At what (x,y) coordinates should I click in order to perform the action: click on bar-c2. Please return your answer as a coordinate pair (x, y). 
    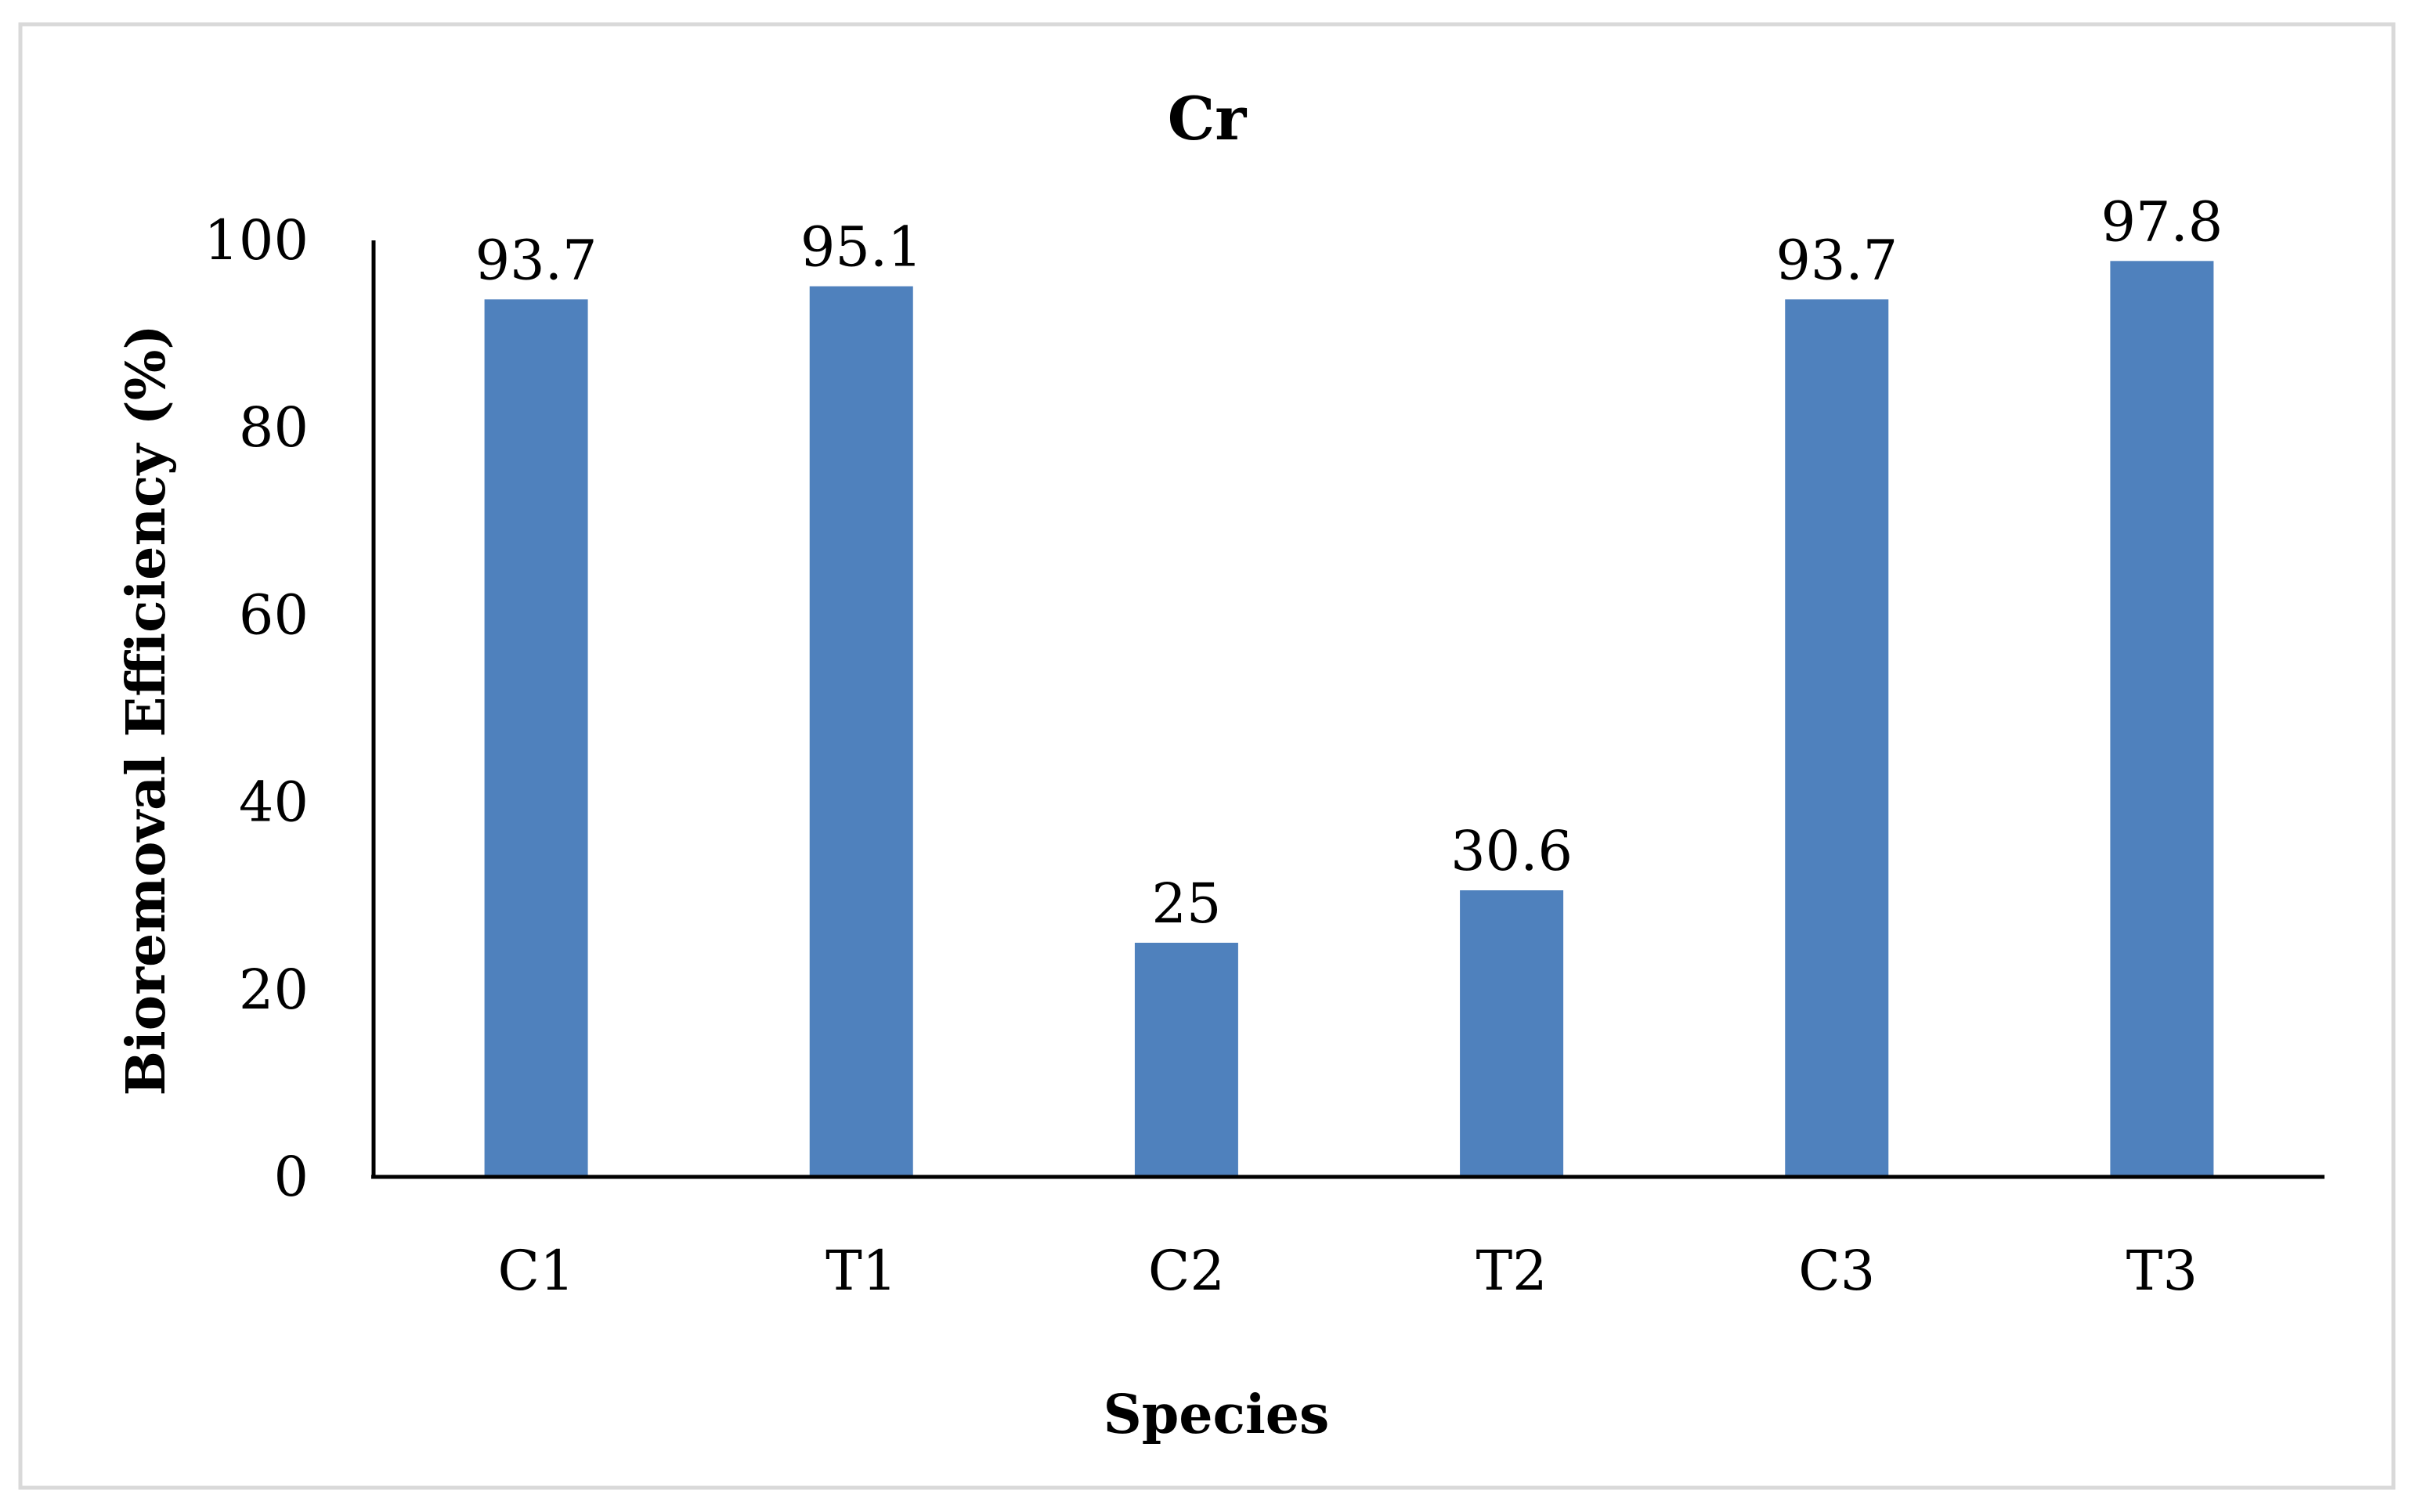
    Looking at the image, I should click on (1186, 1060).